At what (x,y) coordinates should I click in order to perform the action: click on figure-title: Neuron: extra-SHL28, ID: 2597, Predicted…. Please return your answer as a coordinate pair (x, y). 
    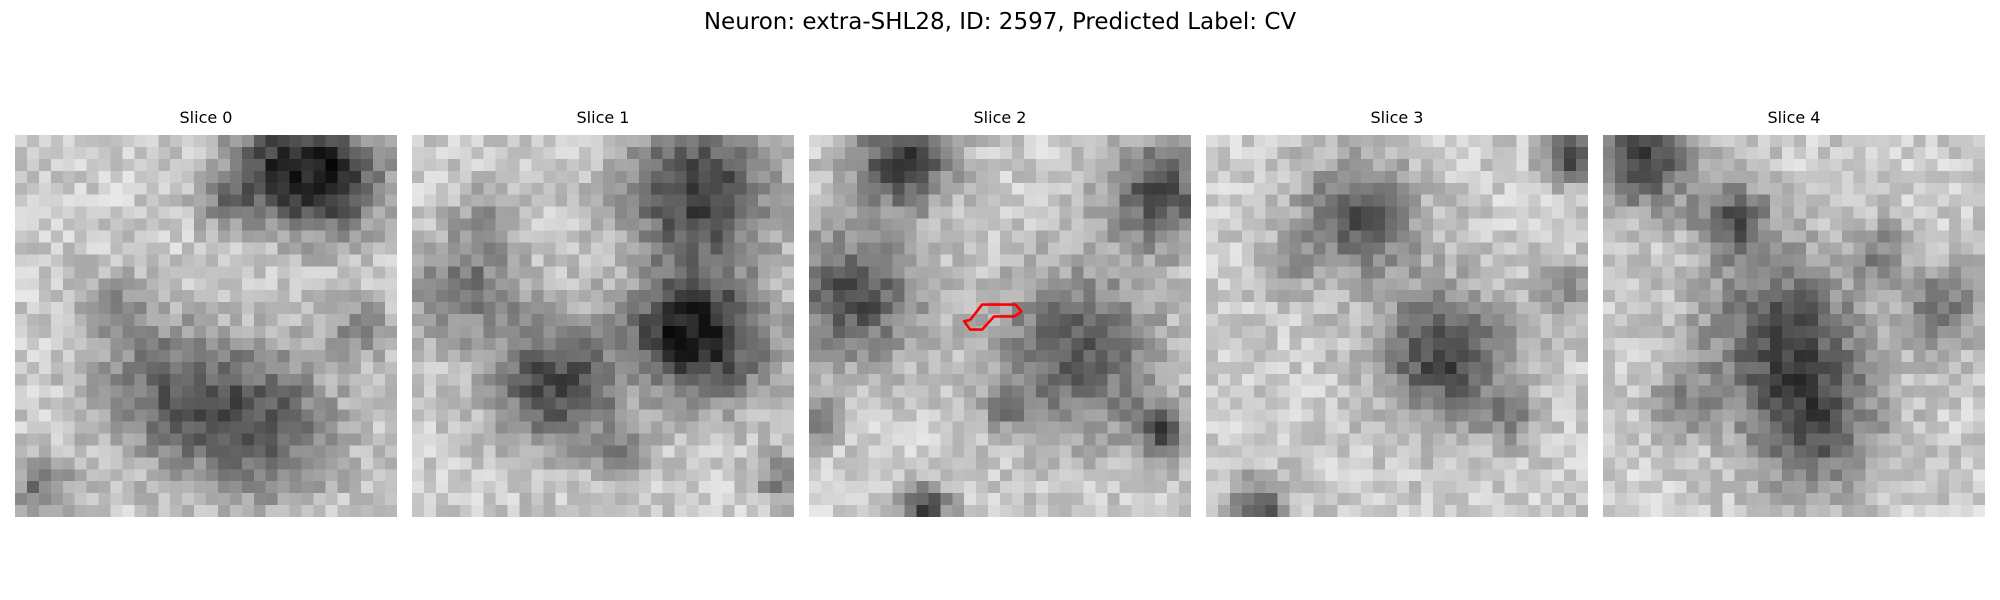
    Looking at the image, I should click on (1000, 22).